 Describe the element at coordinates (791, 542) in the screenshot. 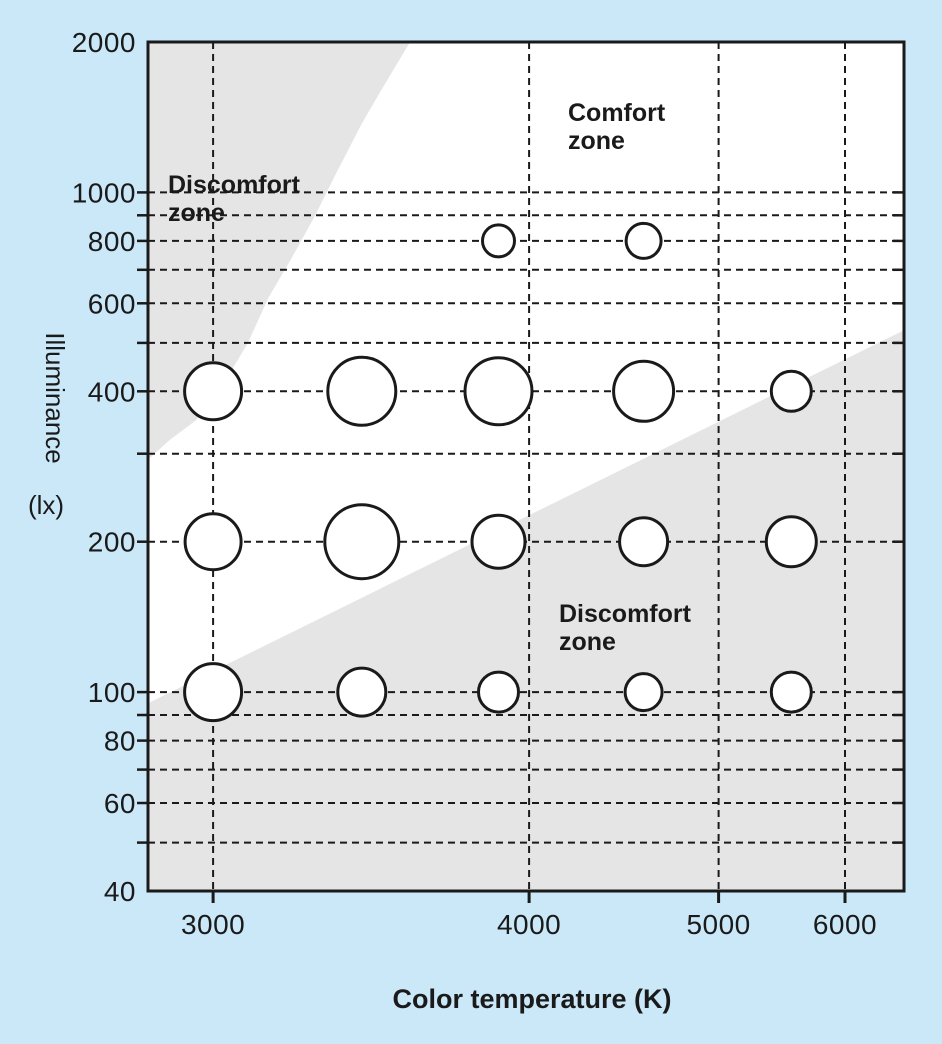

I see `bubble-5530K-200lx` at that location.